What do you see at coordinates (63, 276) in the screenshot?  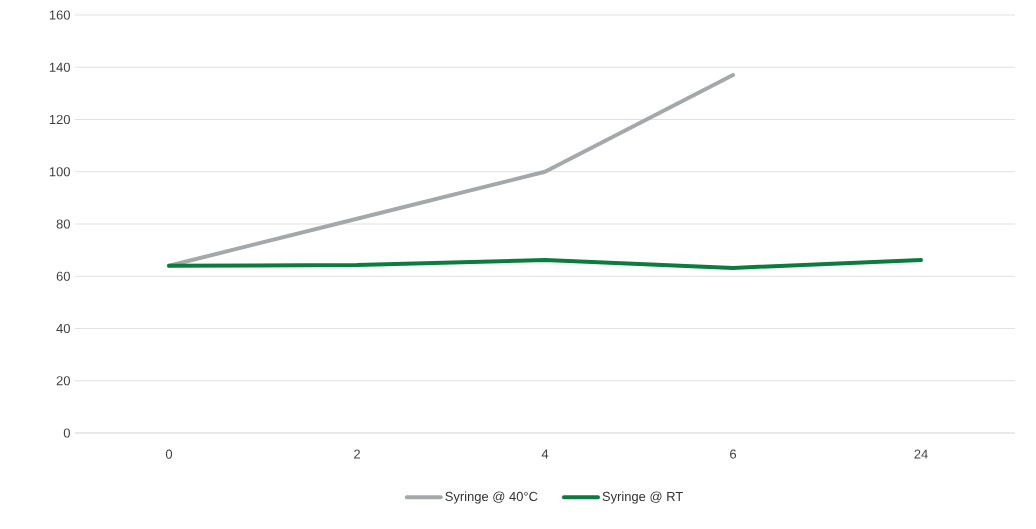 I see `y-tick-label: 60` at bounding box center [63, 276].